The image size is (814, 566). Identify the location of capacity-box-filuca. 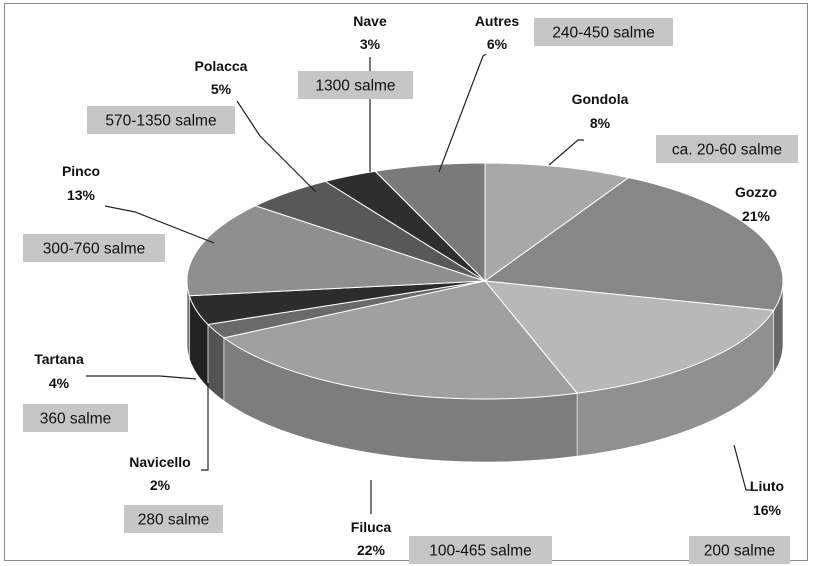
(480, 550).